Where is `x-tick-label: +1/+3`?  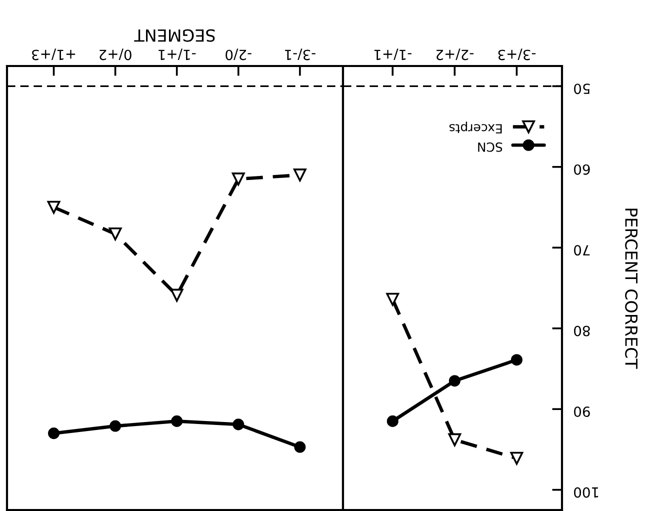
x-tick-label: +1/+3 is located at coordinates (54, 54).